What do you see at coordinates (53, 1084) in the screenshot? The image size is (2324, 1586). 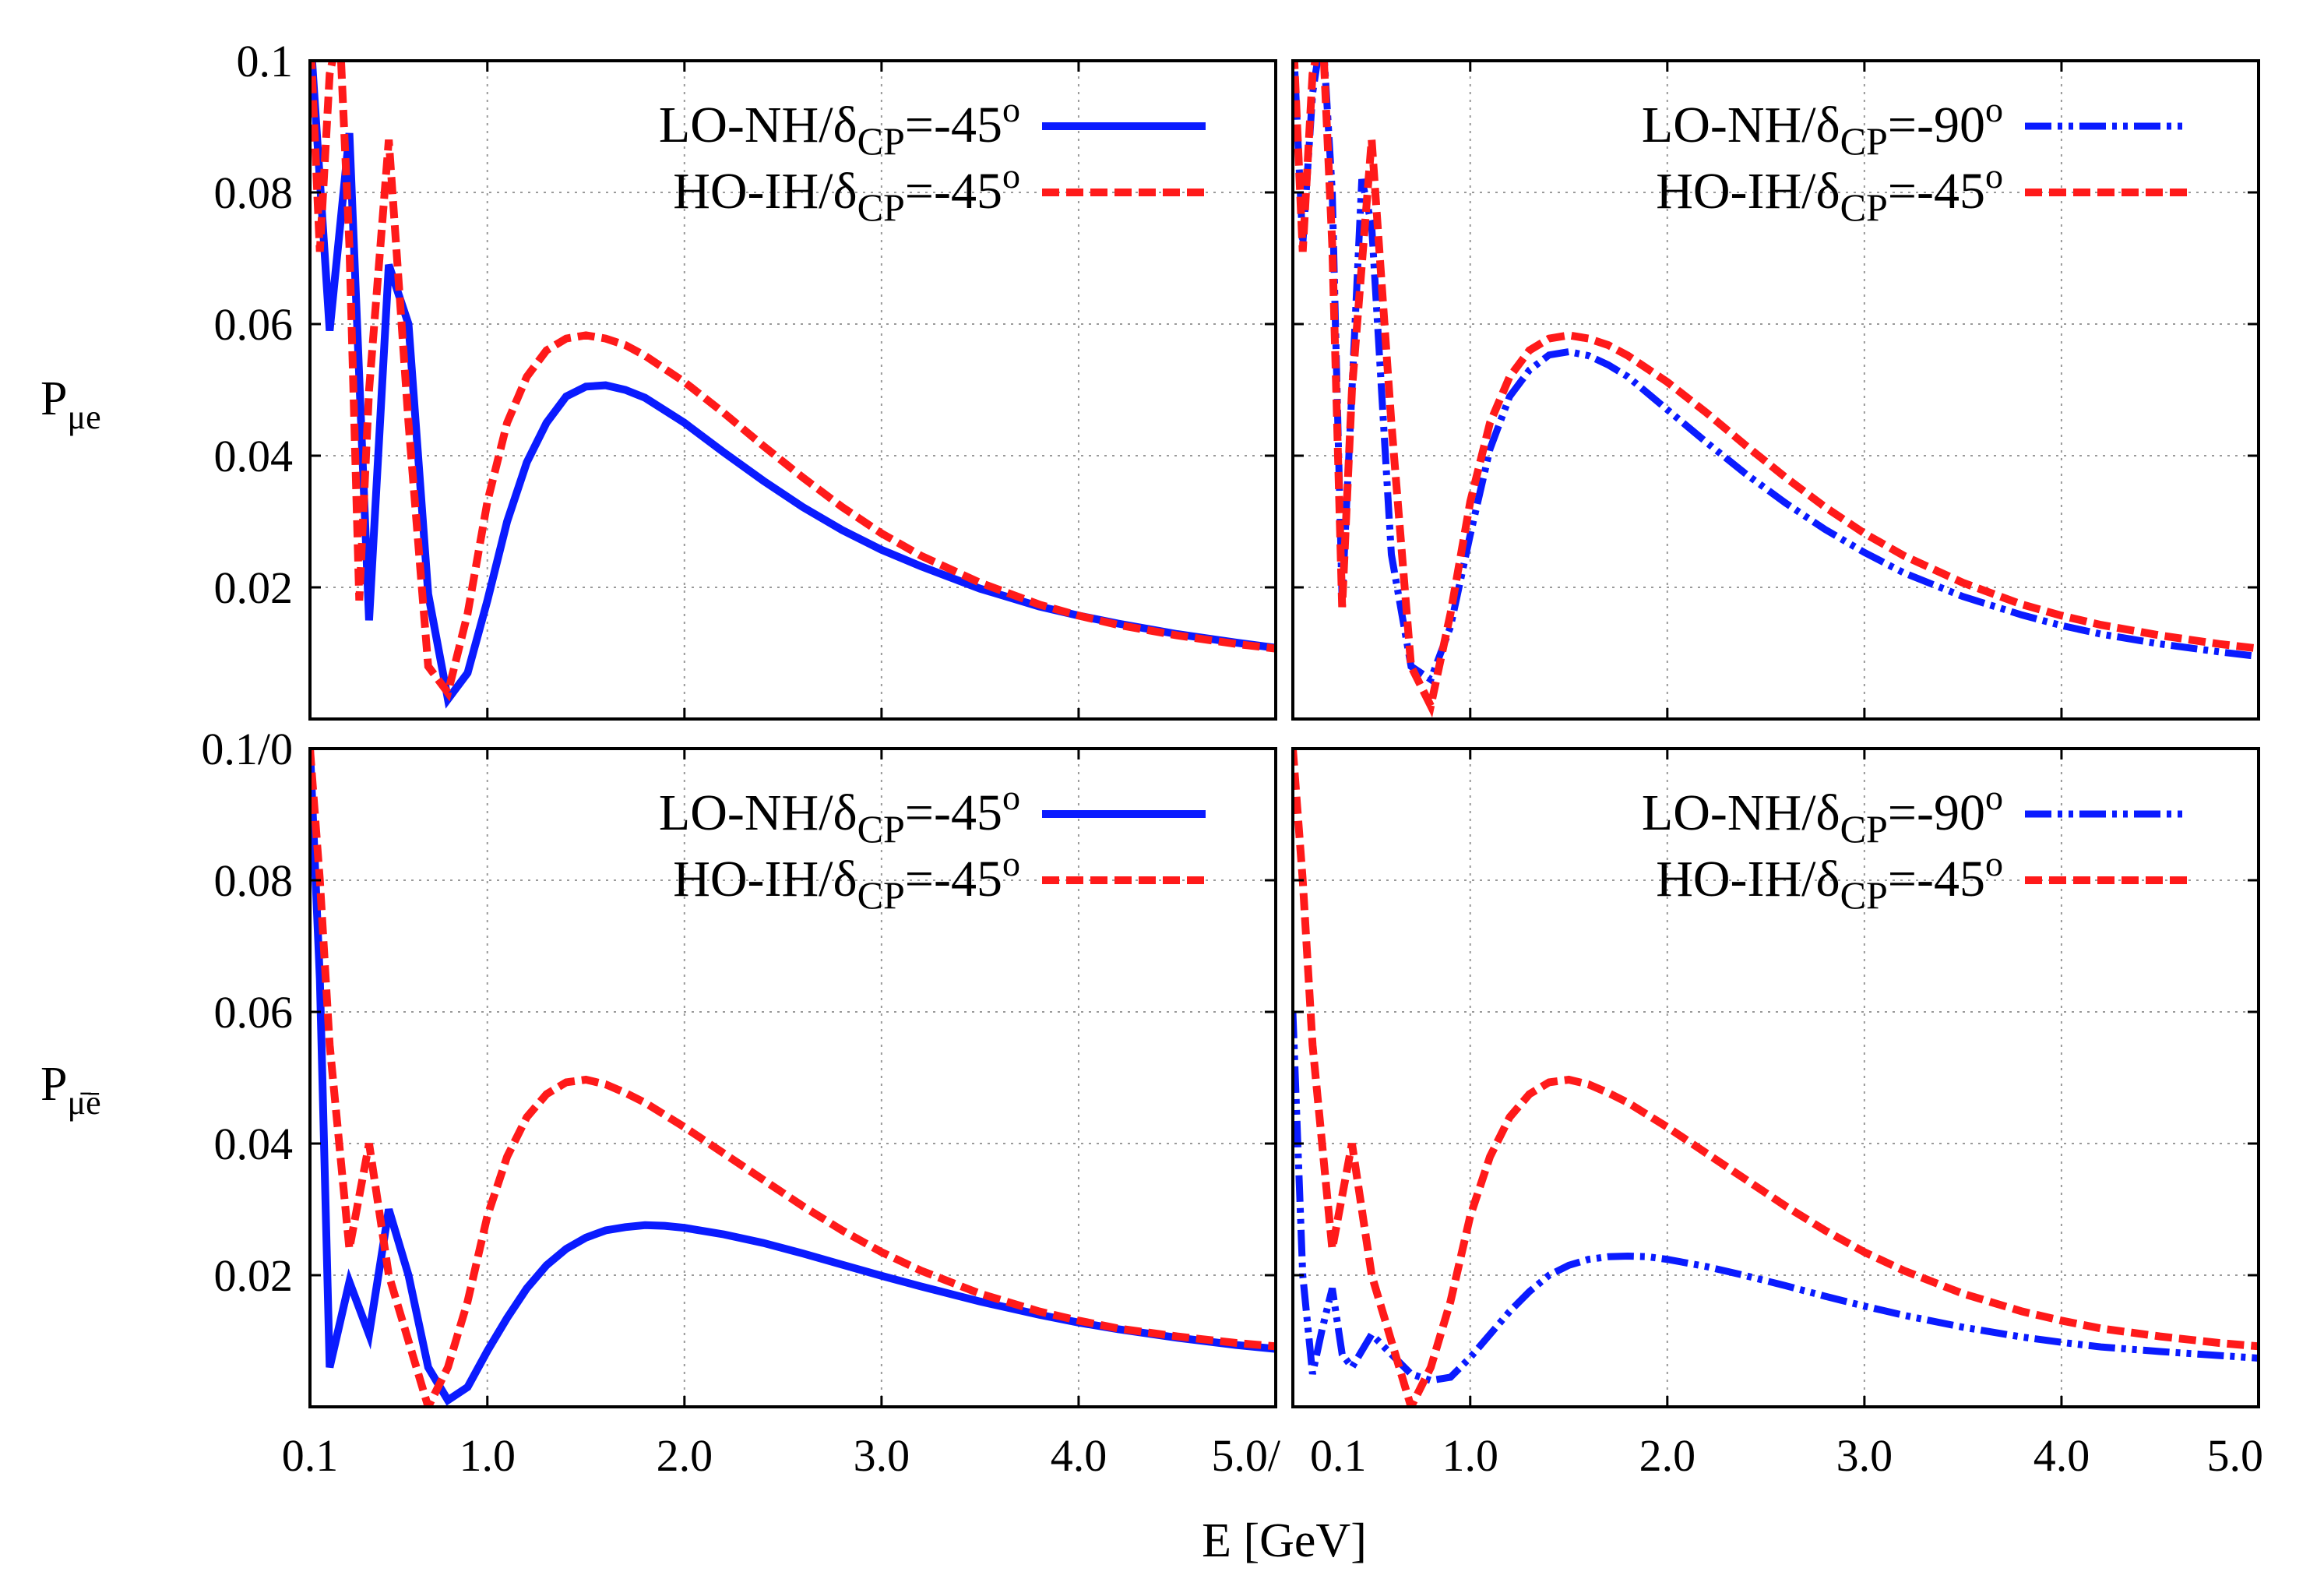 I see `y-axis-title-bottom-main: P` at bounding box center [53, 1084].